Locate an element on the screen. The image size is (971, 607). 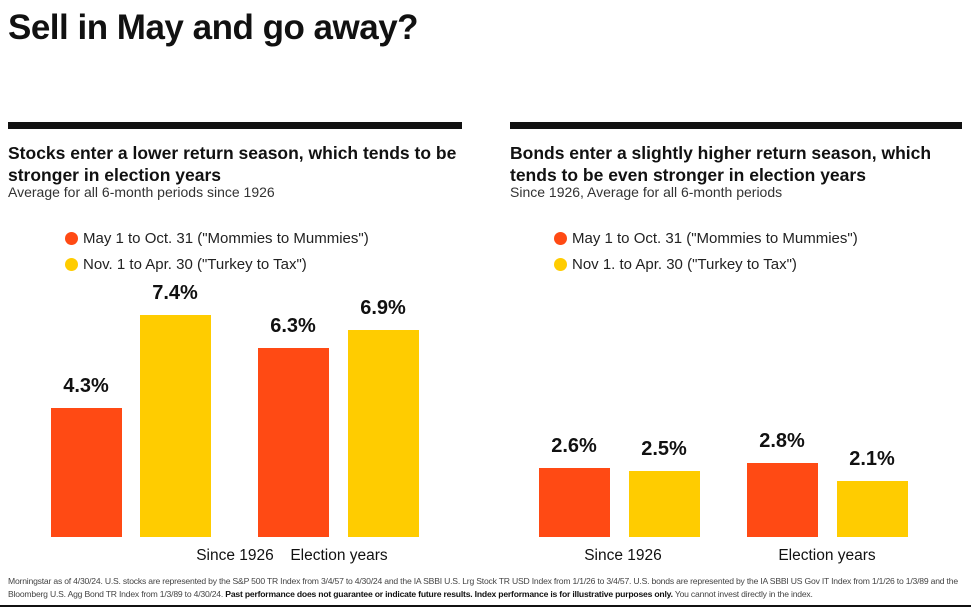
data-label: 2.6% is located at coordinates (574, 446).